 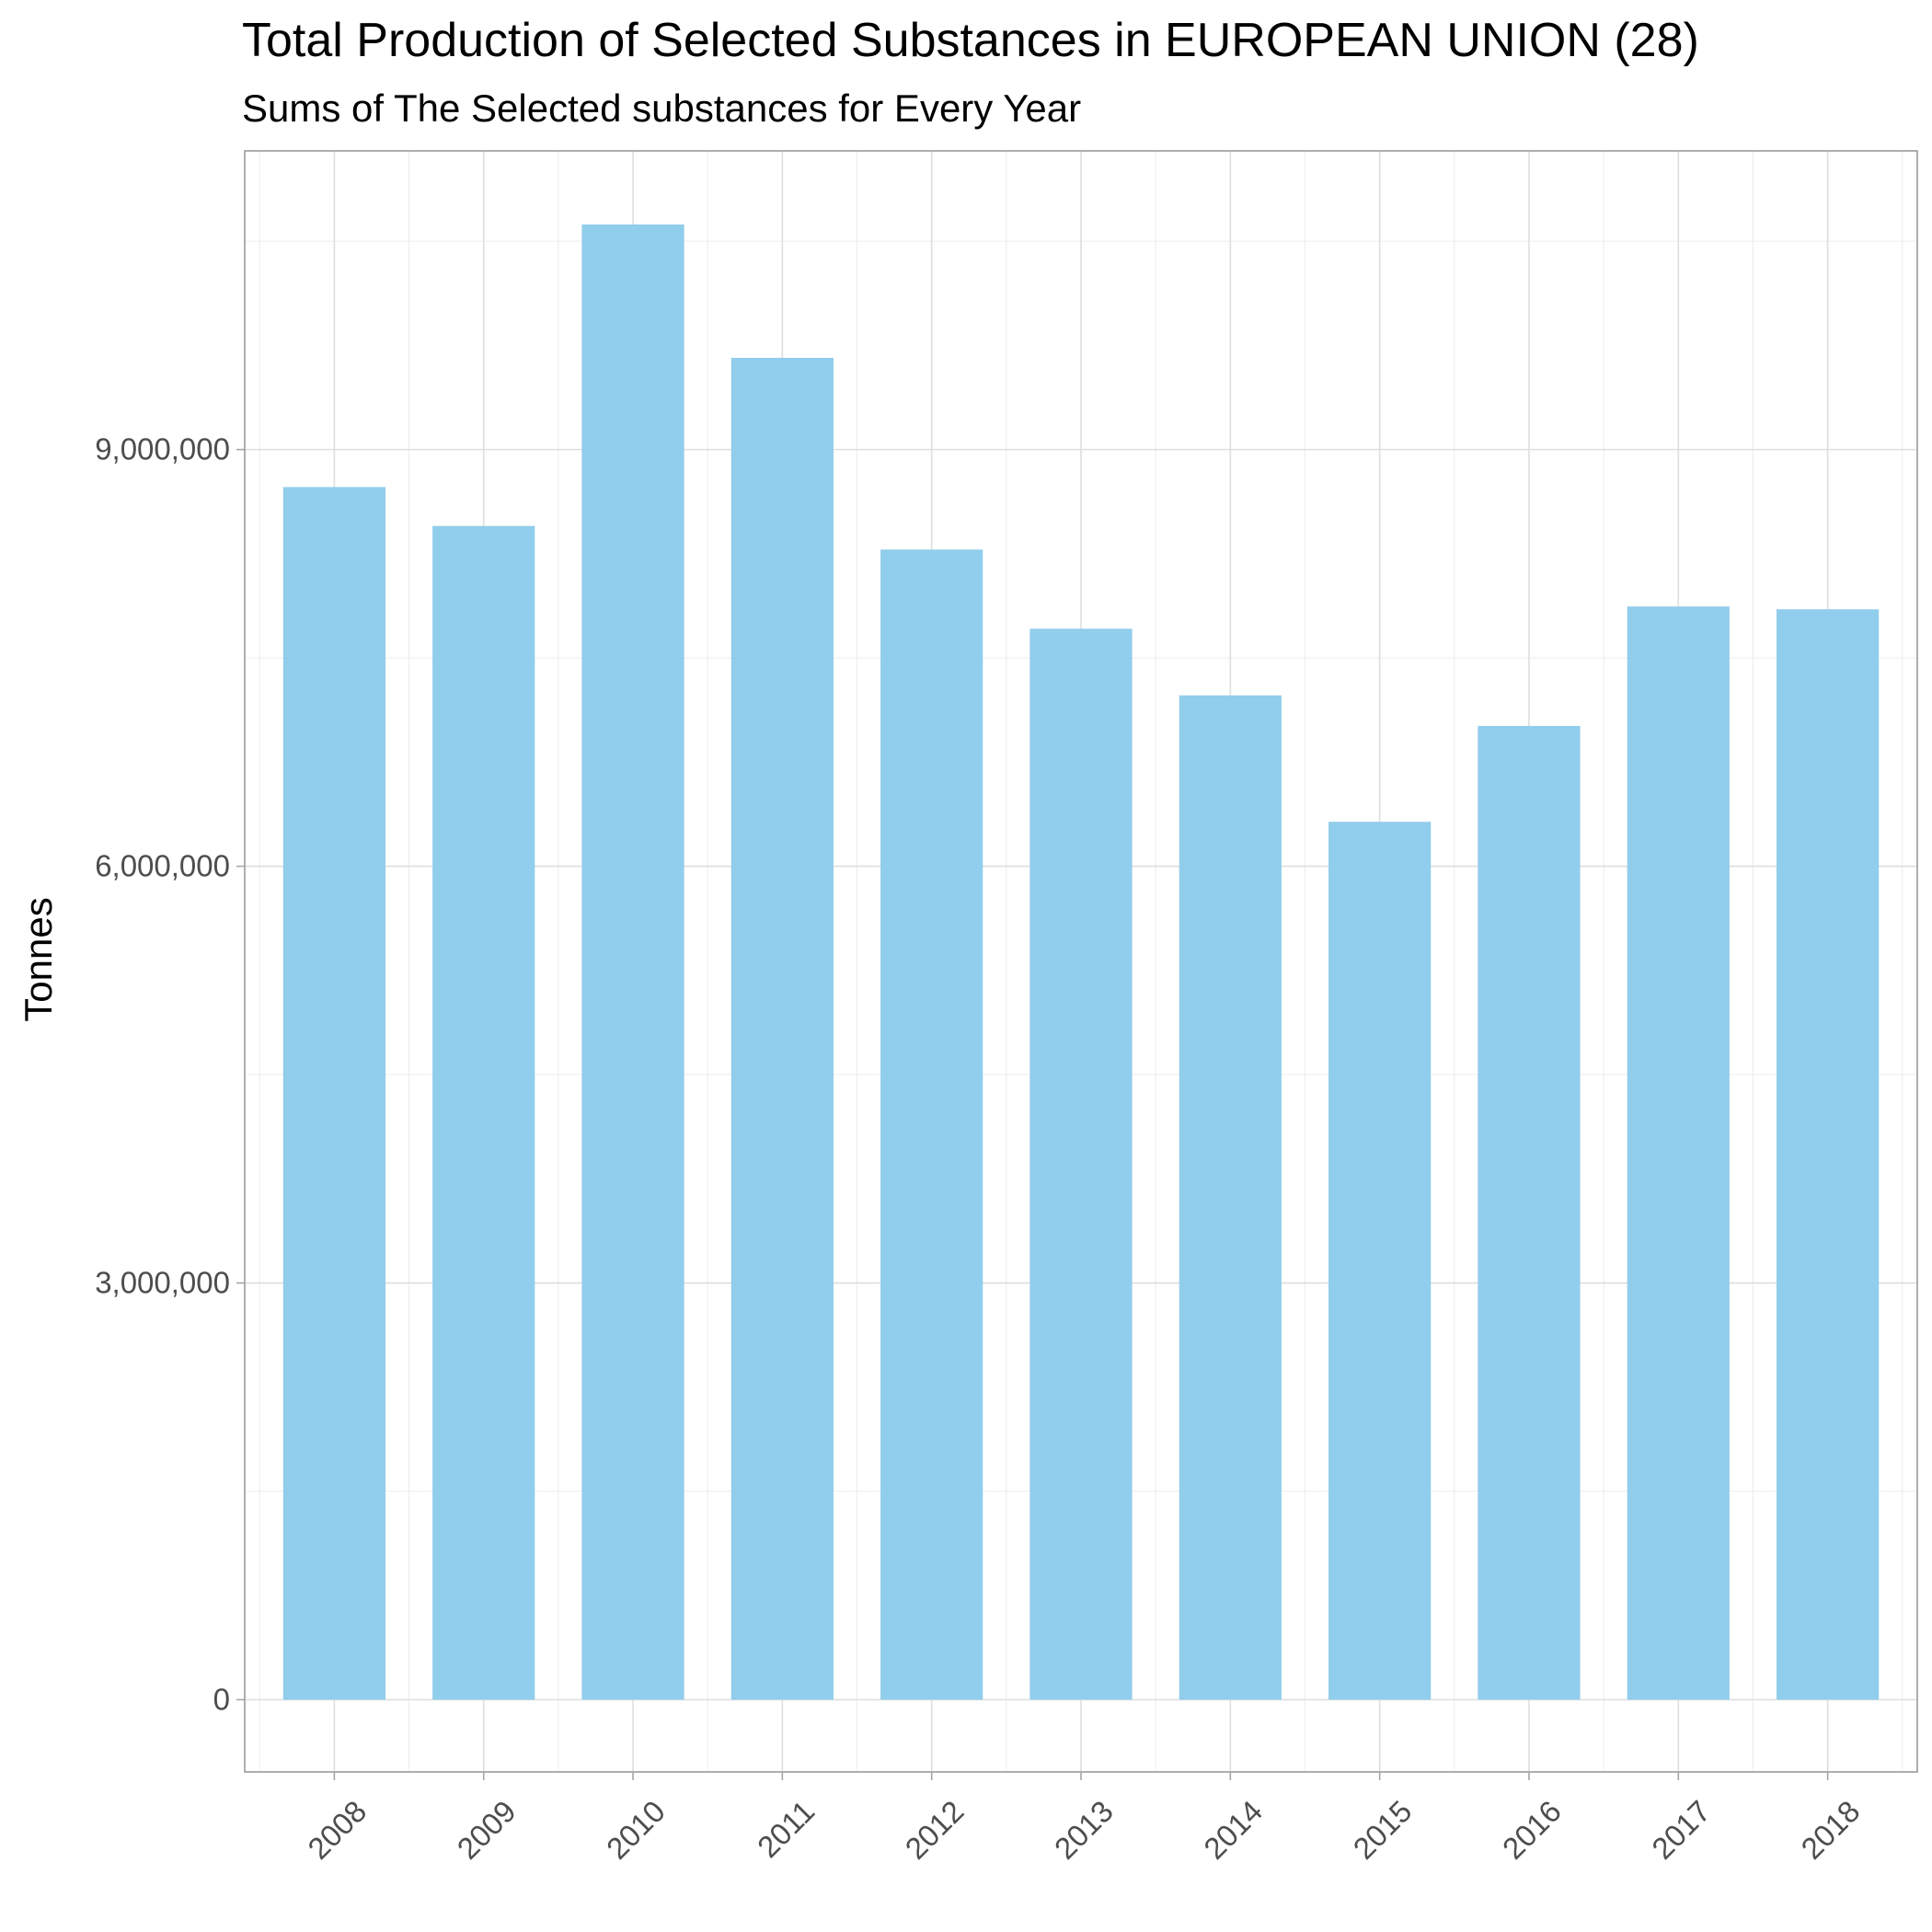 I want to click on bar-2018, so click(x=1828, y=1154).